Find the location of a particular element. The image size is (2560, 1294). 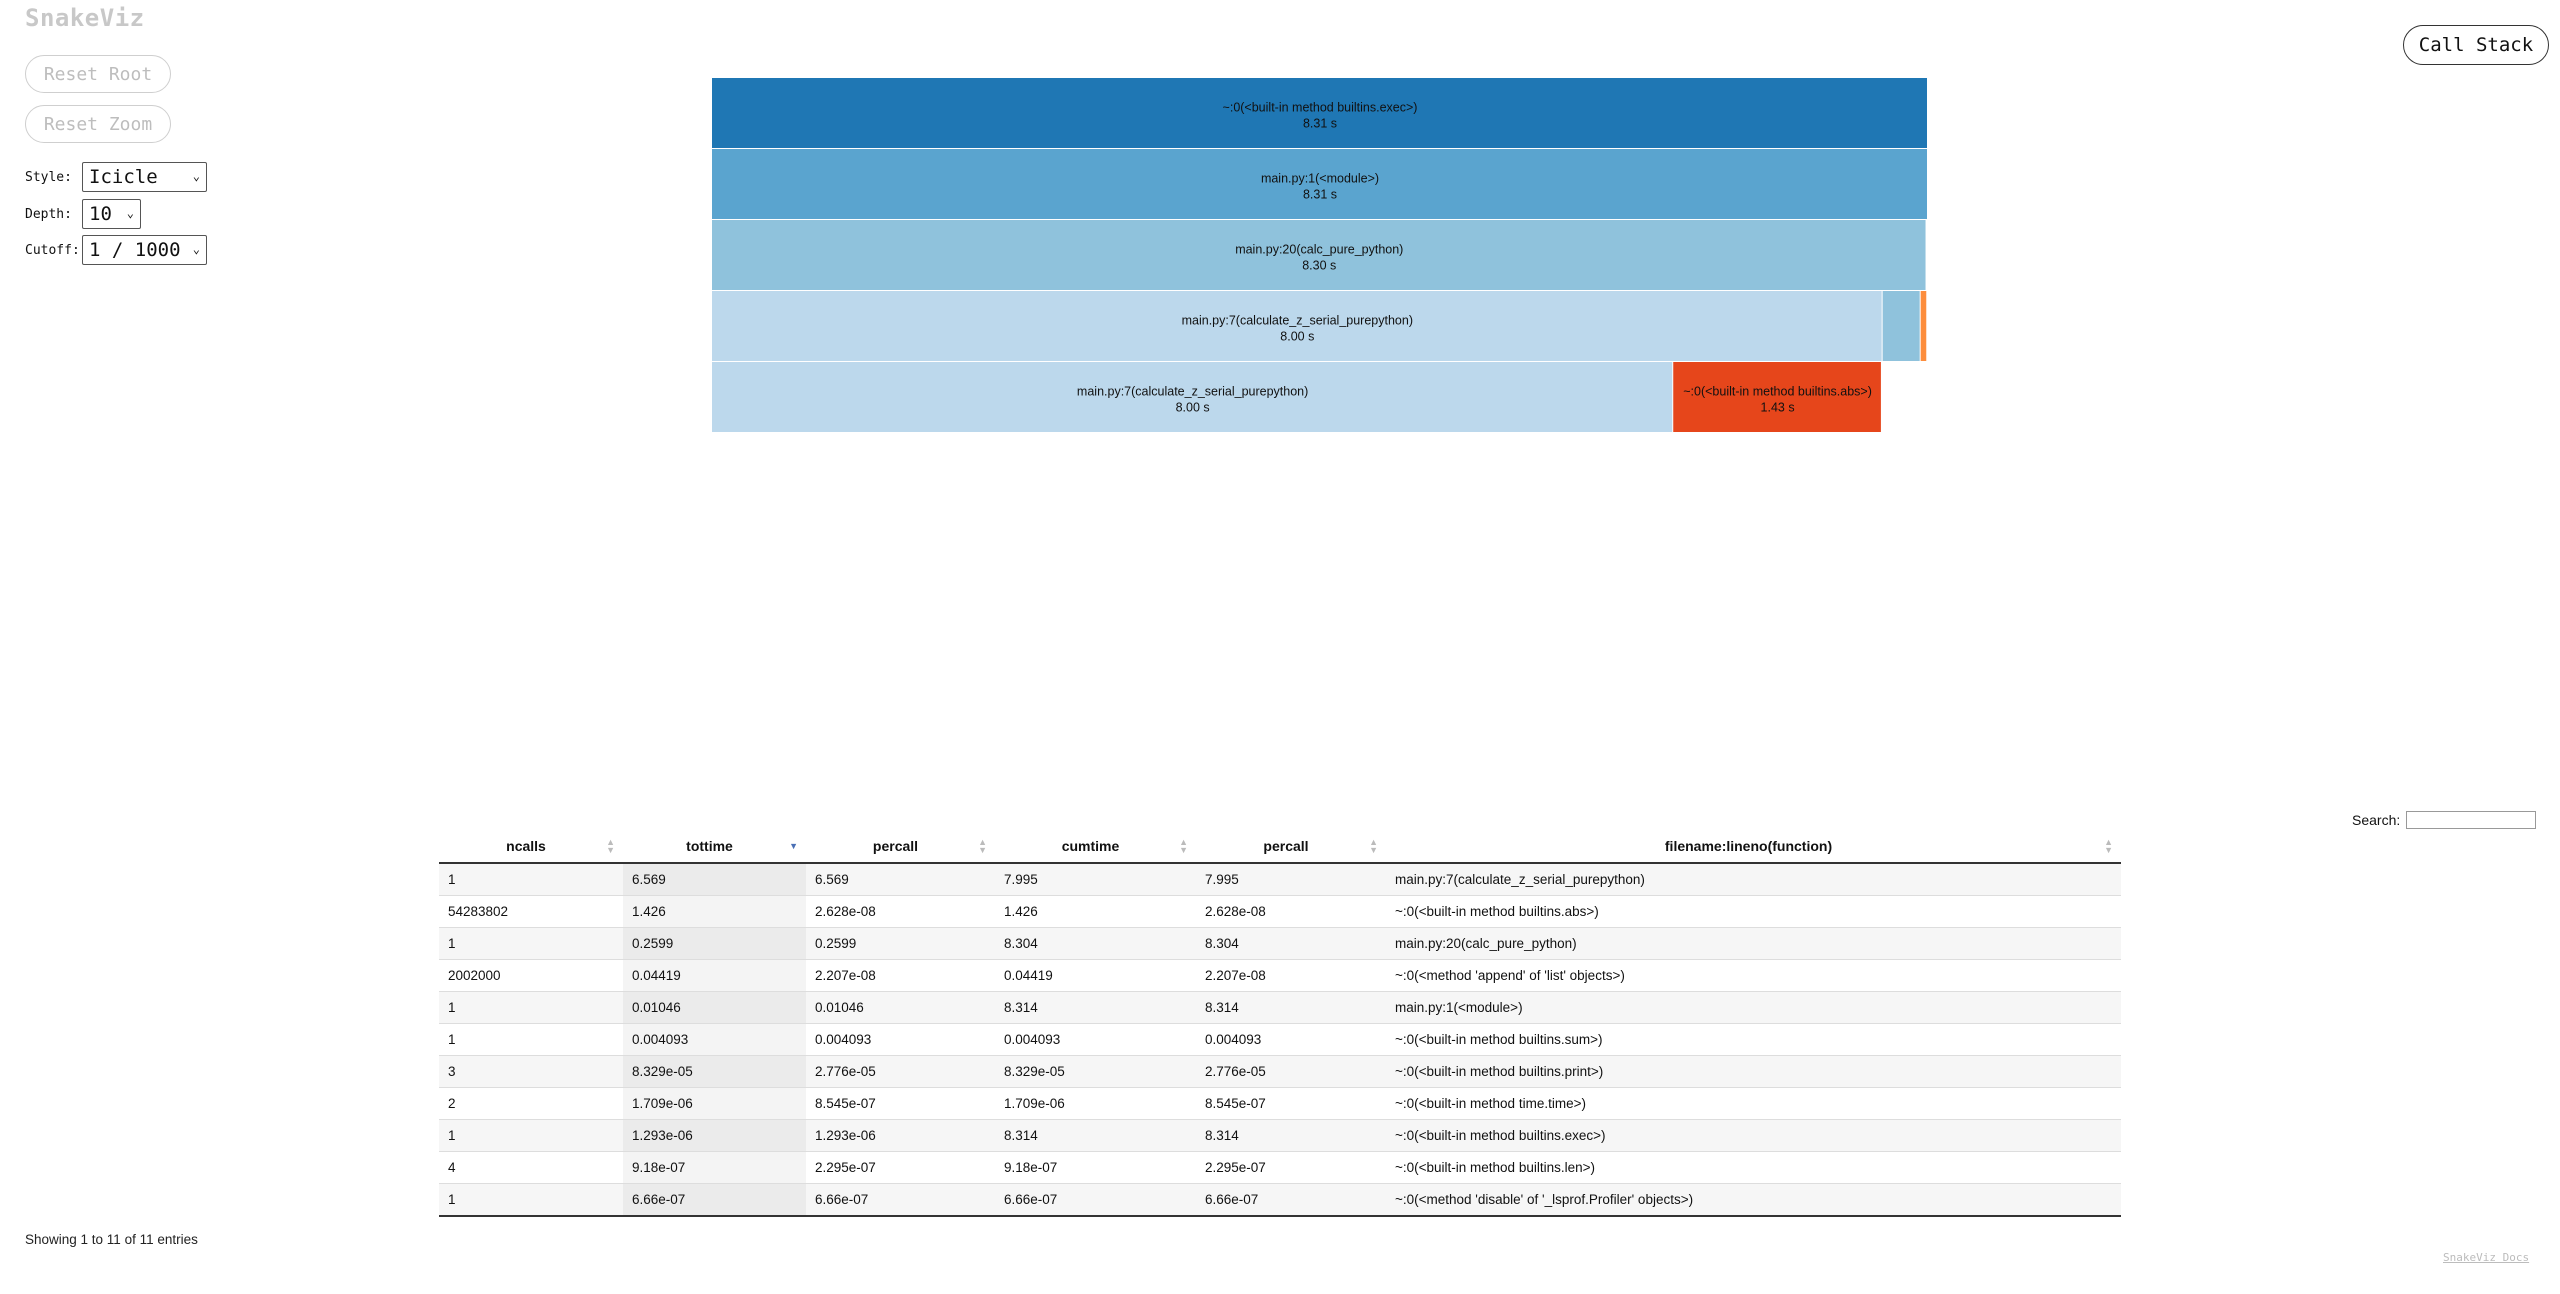

table-cell: 2002000 is located at coordinates (531, 975).